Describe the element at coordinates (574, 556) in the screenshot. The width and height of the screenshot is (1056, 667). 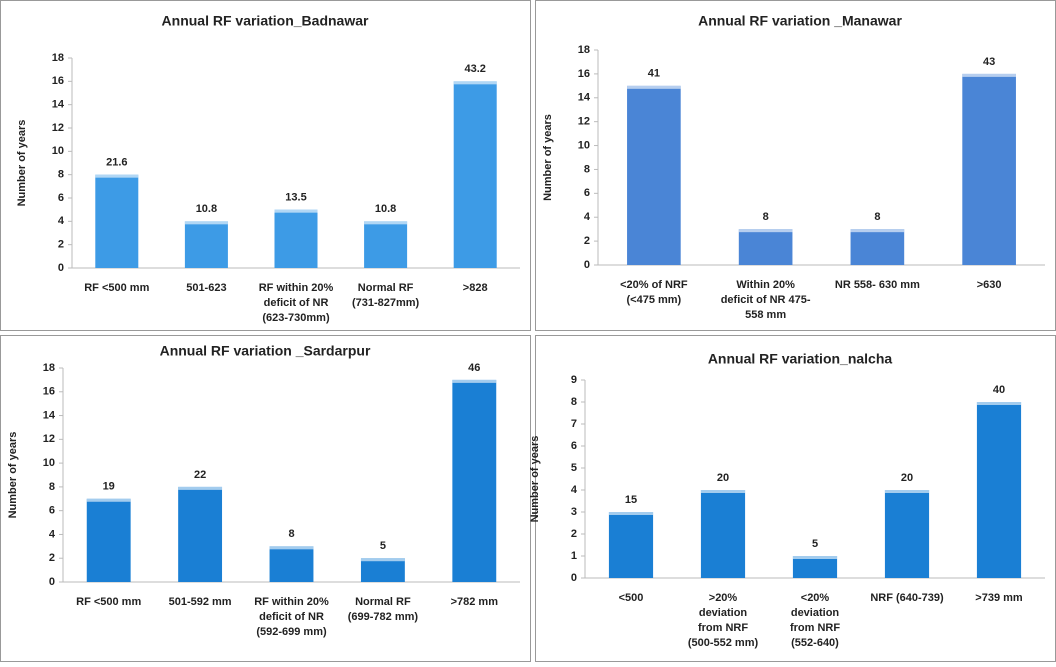
I see `y-tick-label: 1` at that location.